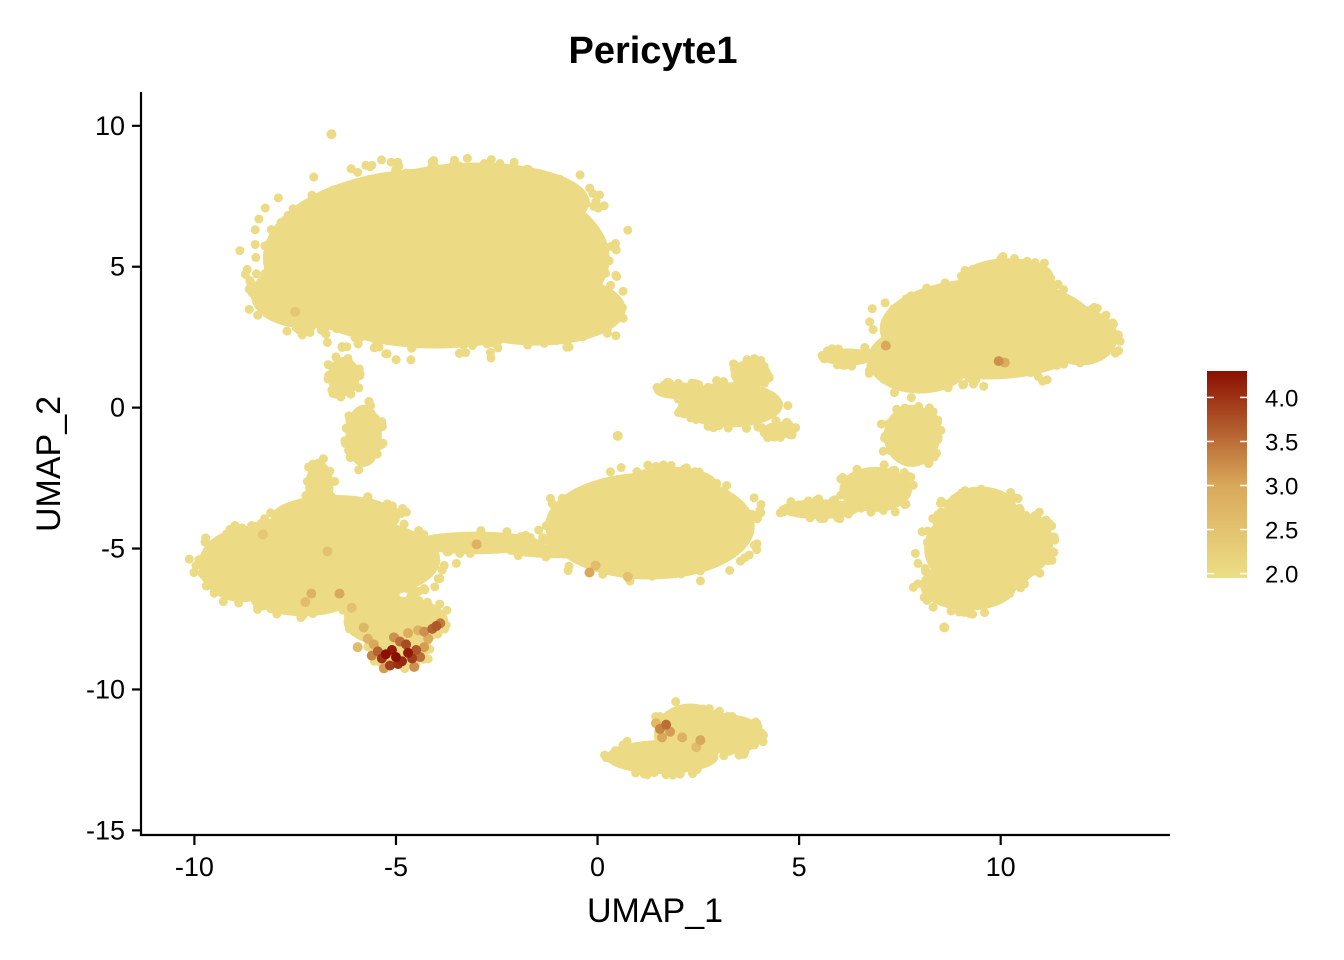  I want to click on y-tick-label: -5, so click(113, 549).